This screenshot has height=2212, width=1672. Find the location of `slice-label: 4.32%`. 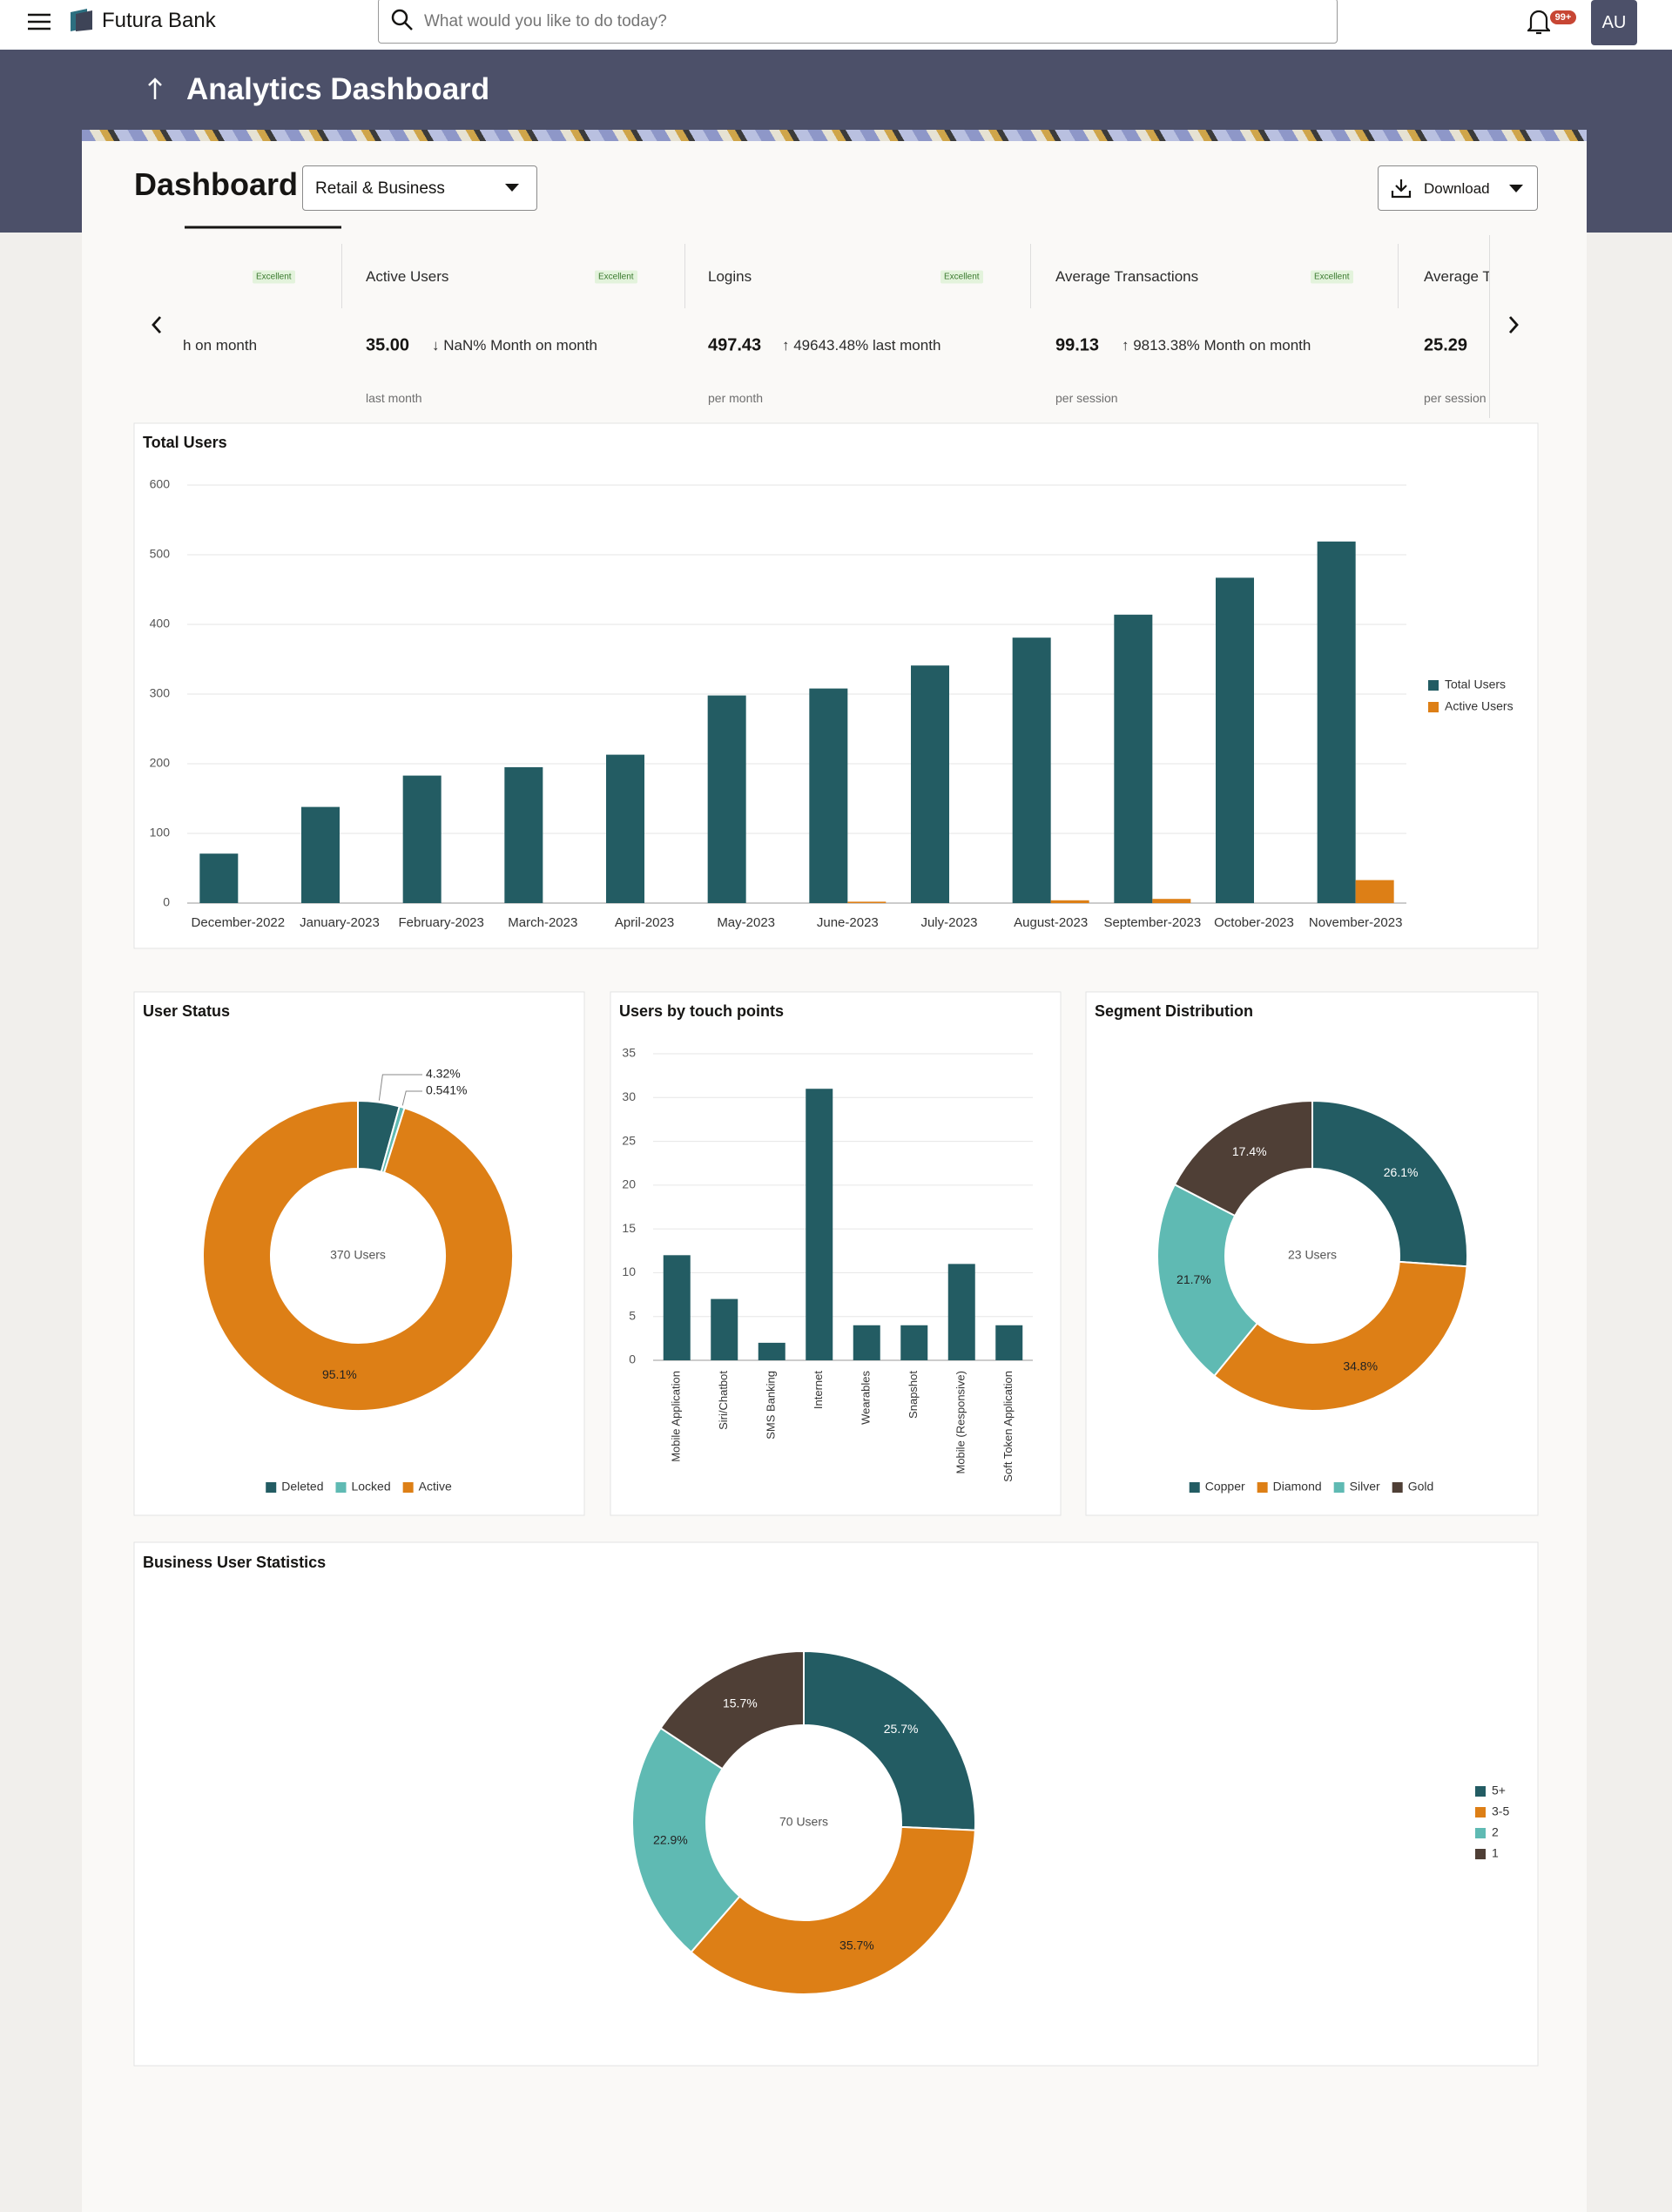

slice-label: 4.32% is located at coordinates (443, 1074).